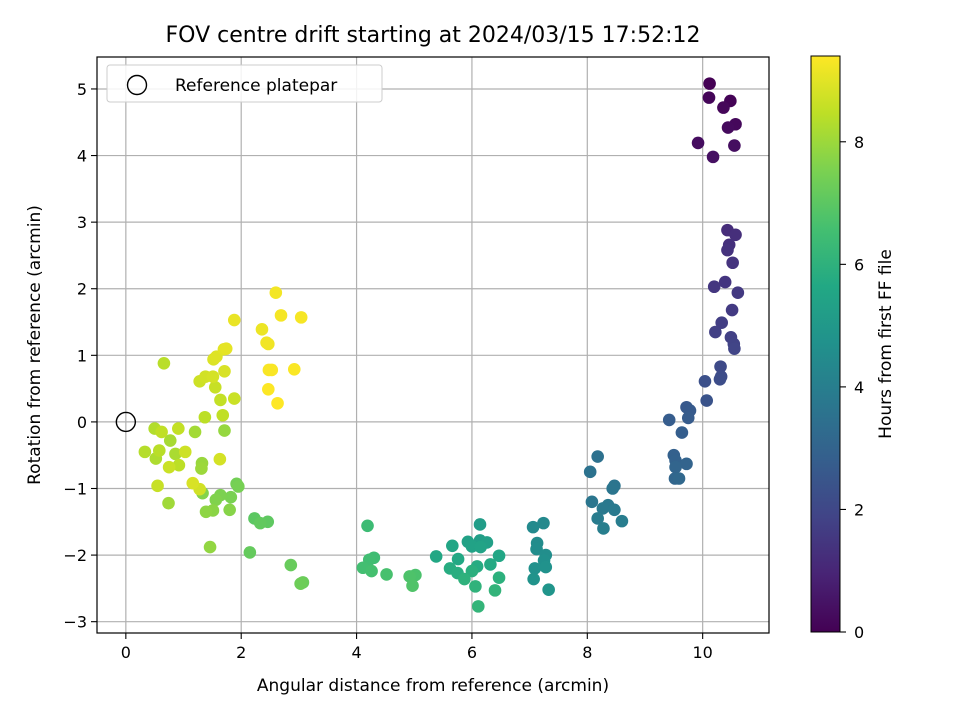 The height and width of the screenshot is (720, 960). What do you see at coordinates (75, 555) in the screenshot?
I see `y-tick-label: −2` at bounding box center [75, 555].